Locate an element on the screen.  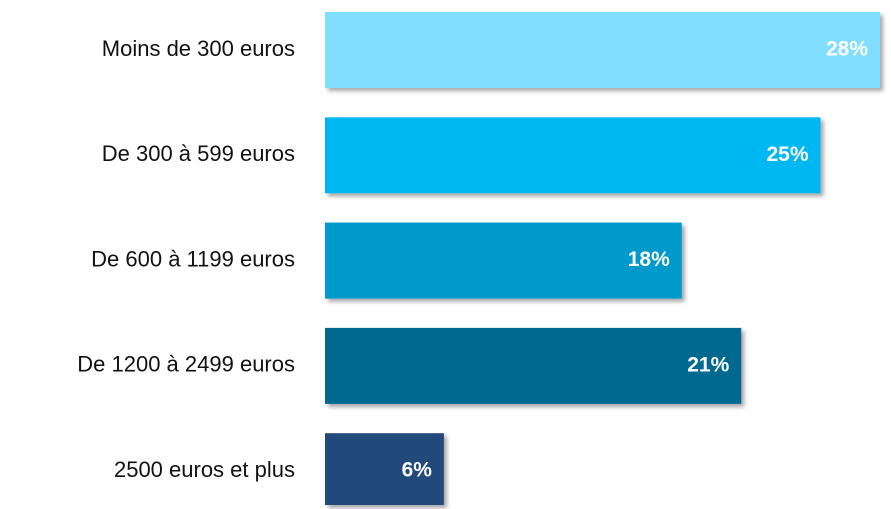
value-label: 18% is located at coordinates (649, 259).